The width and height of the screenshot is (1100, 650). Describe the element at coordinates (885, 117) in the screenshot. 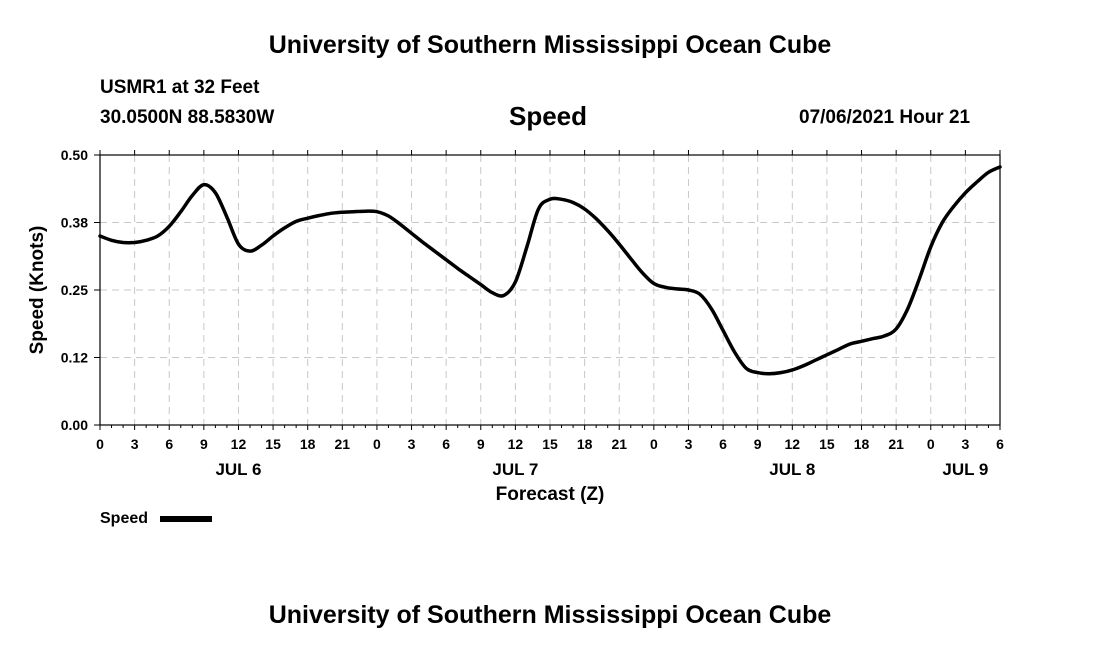

I see `timestamp-label: 07/06/2021 Hour 21` at that location.